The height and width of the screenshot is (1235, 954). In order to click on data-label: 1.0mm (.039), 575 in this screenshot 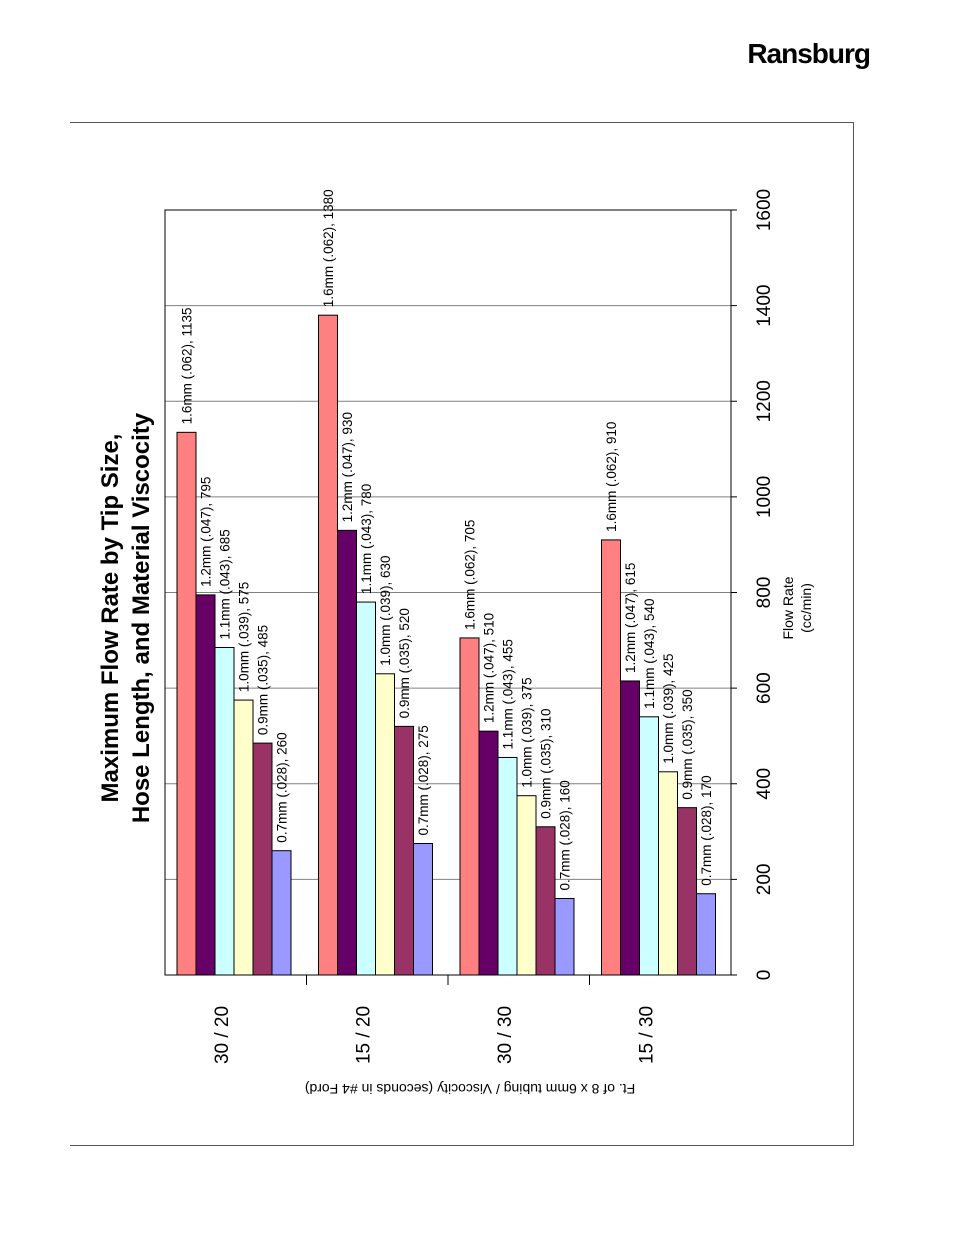, I will do `click(244, 637)`.